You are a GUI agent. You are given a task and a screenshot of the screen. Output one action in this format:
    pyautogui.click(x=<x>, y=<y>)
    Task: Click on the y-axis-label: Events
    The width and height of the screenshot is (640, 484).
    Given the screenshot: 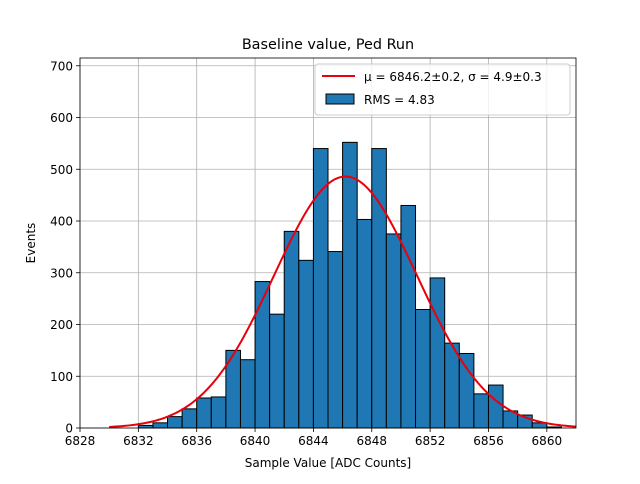 What is the action you would take?
    pyautogui.click(x=31, y=243)
    